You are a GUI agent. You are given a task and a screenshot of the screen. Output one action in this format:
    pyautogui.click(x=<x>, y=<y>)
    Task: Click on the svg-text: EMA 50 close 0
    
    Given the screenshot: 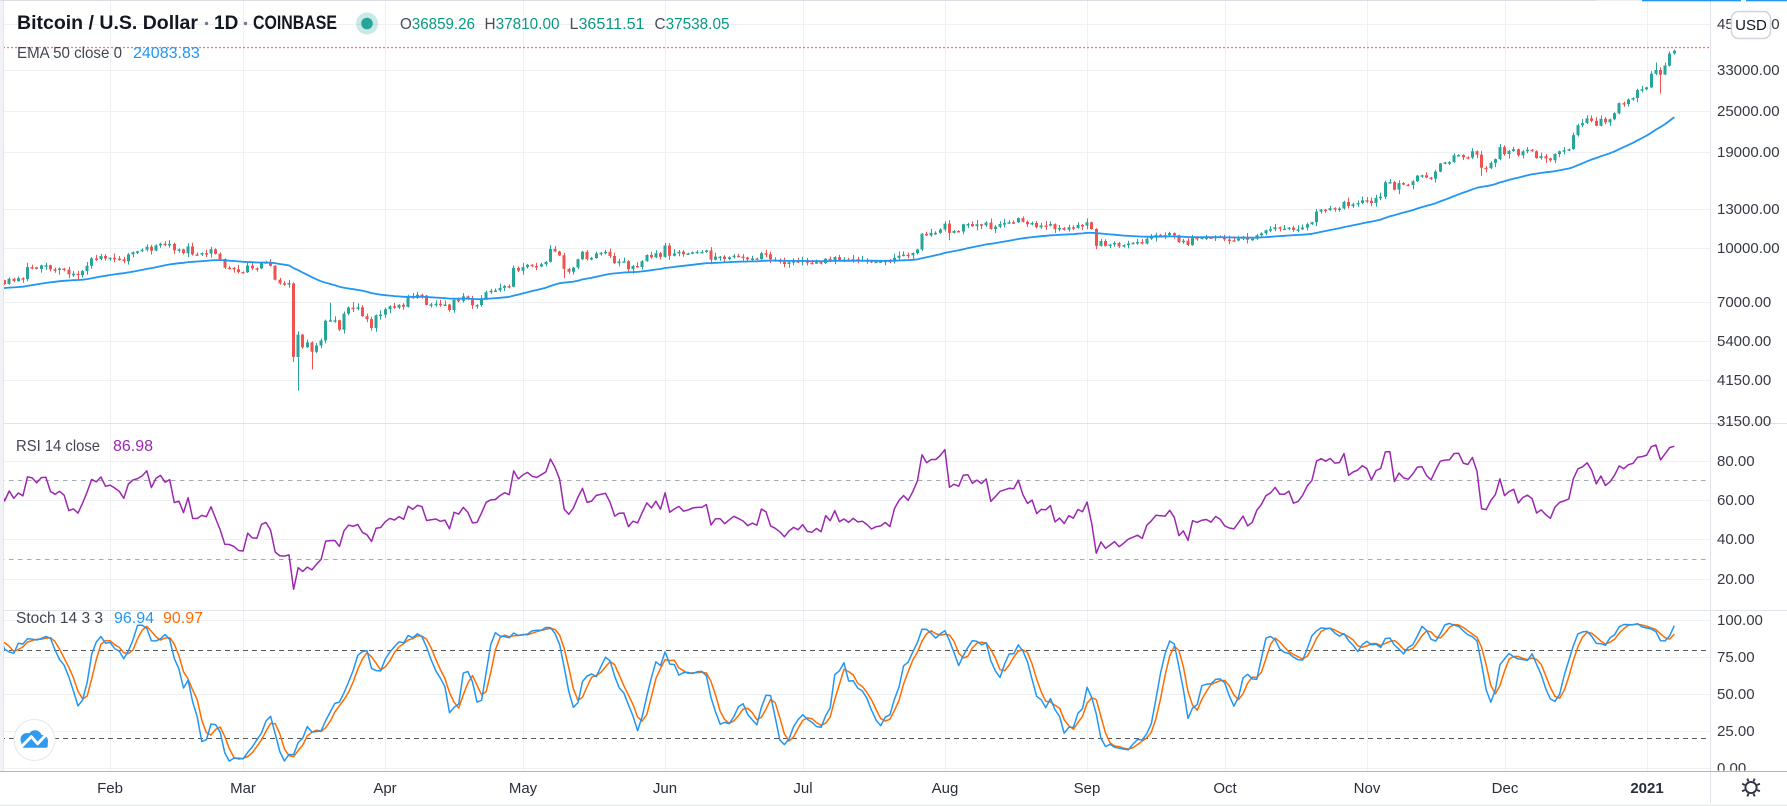 What is the action you would take?
    pyautogui.click(x=69, y=53)
    